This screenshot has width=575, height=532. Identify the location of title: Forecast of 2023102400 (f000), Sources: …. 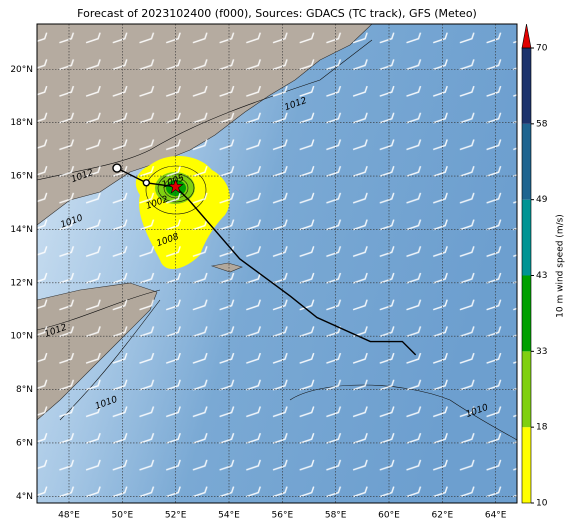
(277, 13).